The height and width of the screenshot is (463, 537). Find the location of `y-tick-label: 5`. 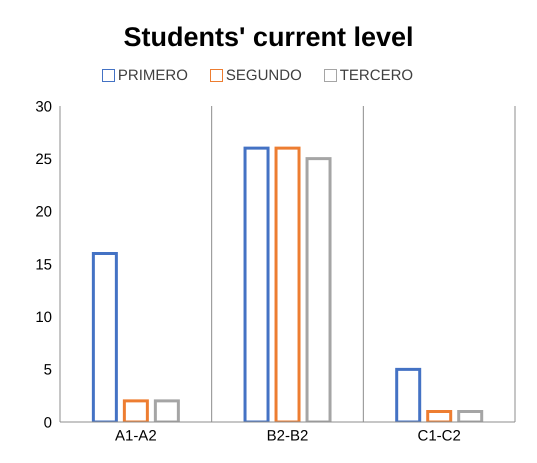

y-tick-label: 5 is located at coordinates (48, 370).